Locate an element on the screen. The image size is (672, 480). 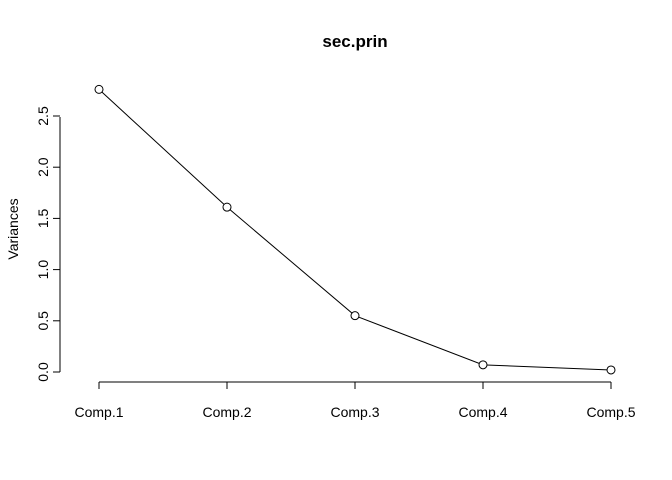
x-ticks: Comp.1 Comp.2 Comp.3 Comp.4 Comp.5 is located at coordinates (355, 401).